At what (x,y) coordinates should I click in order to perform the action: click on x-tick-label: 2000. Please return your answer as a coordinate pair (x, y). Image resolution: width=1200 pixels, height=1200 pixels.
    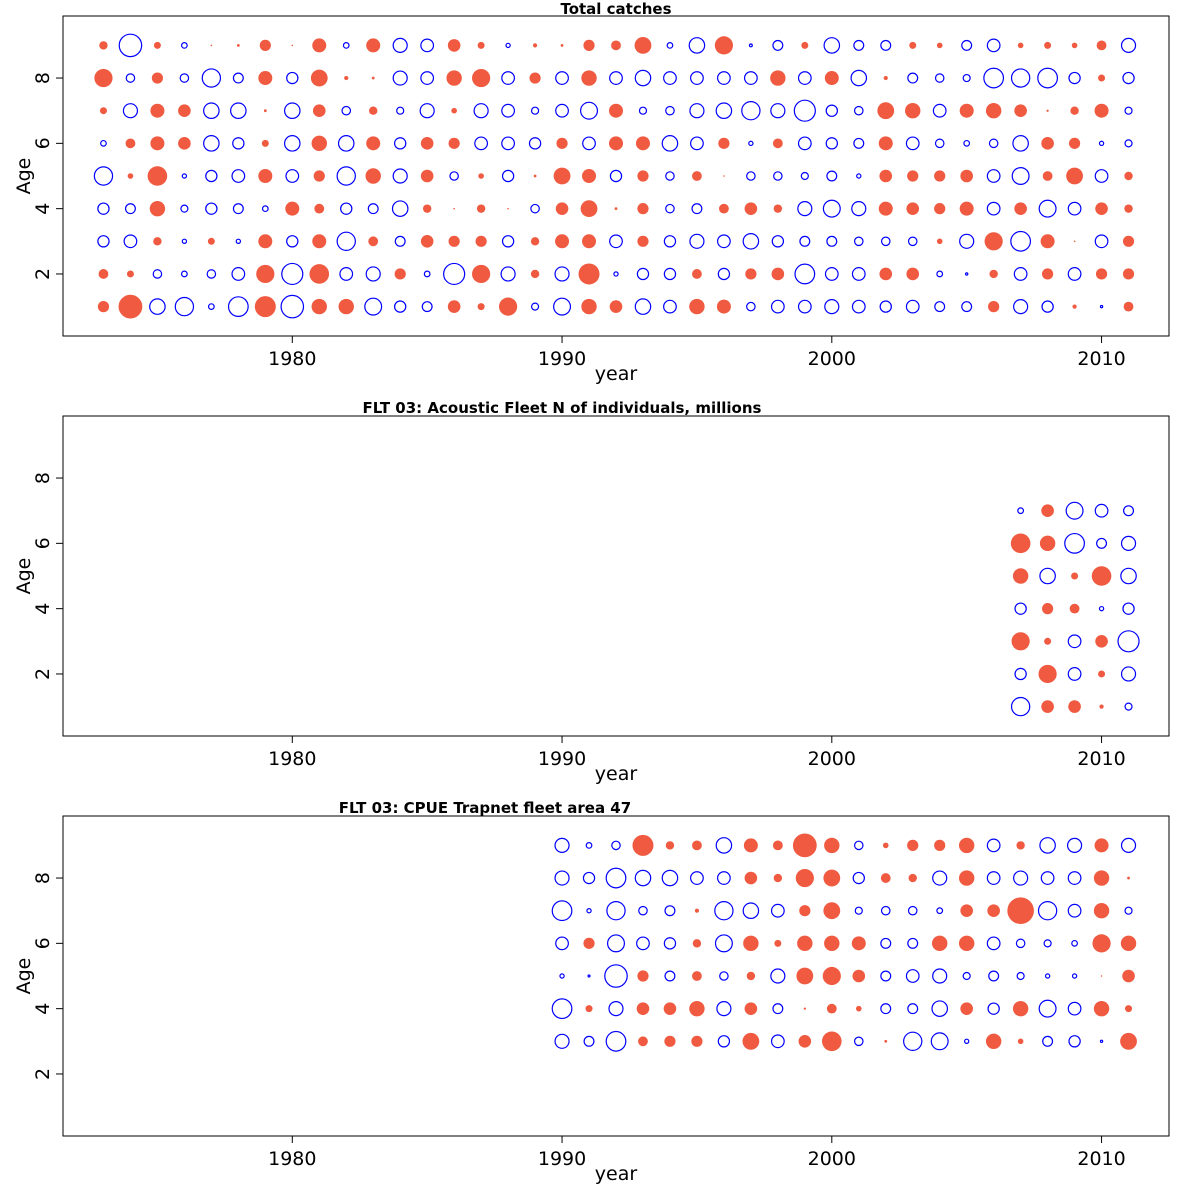
    Looking at the image, I should click on (832, 759).